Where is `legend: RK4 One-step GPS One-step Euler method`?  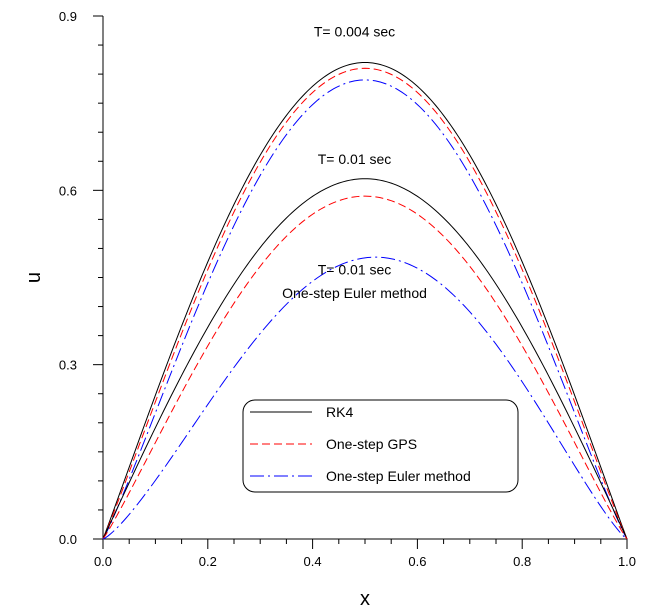 legend: RK4 One-step GPS One-step Euler method is located at coordinates (380, 446).